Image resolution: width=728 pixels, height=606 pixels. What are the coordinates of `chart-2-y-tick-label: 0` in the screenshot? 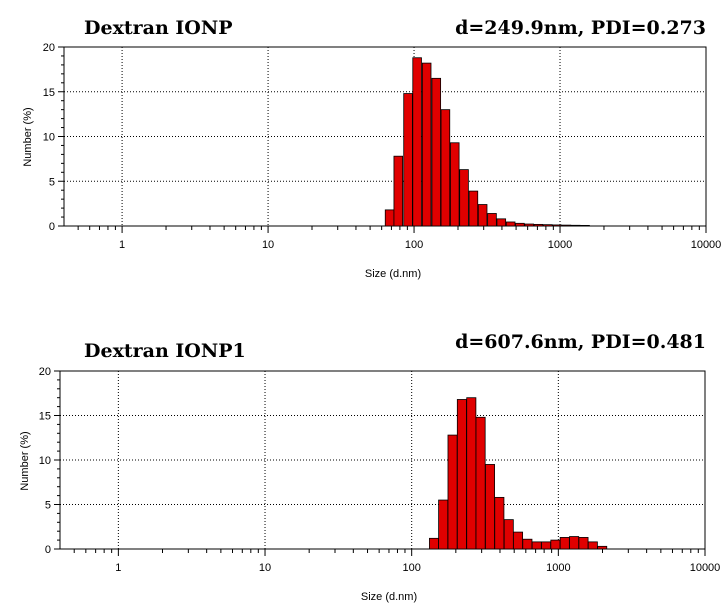 It's located at (48, 550).